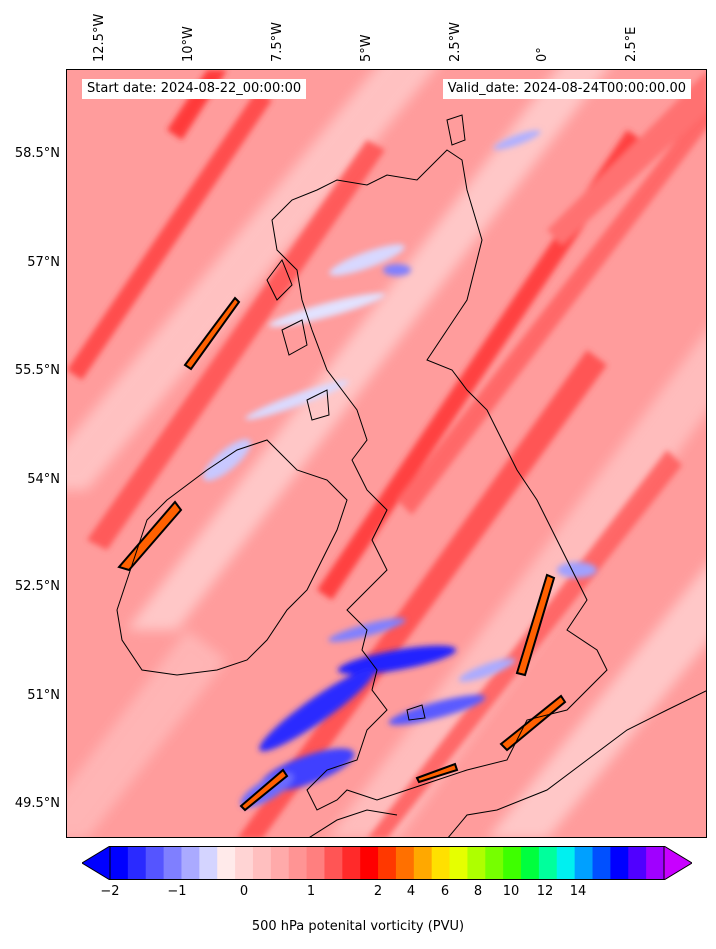 The width and height of the screenshot is (716, 949). I want to click on colorbar-tick-label: 10, so click(511, 891).